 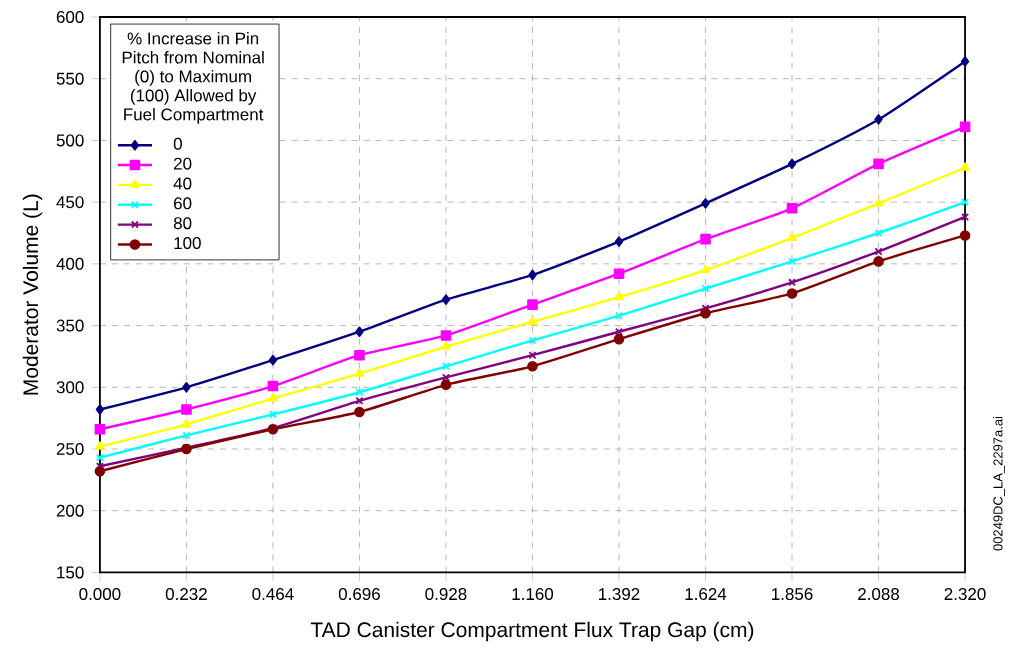 What do you see at coordinates (182, 183) in the screenshot?
I see `legend-label: 40` at bounding box center [182, 183].